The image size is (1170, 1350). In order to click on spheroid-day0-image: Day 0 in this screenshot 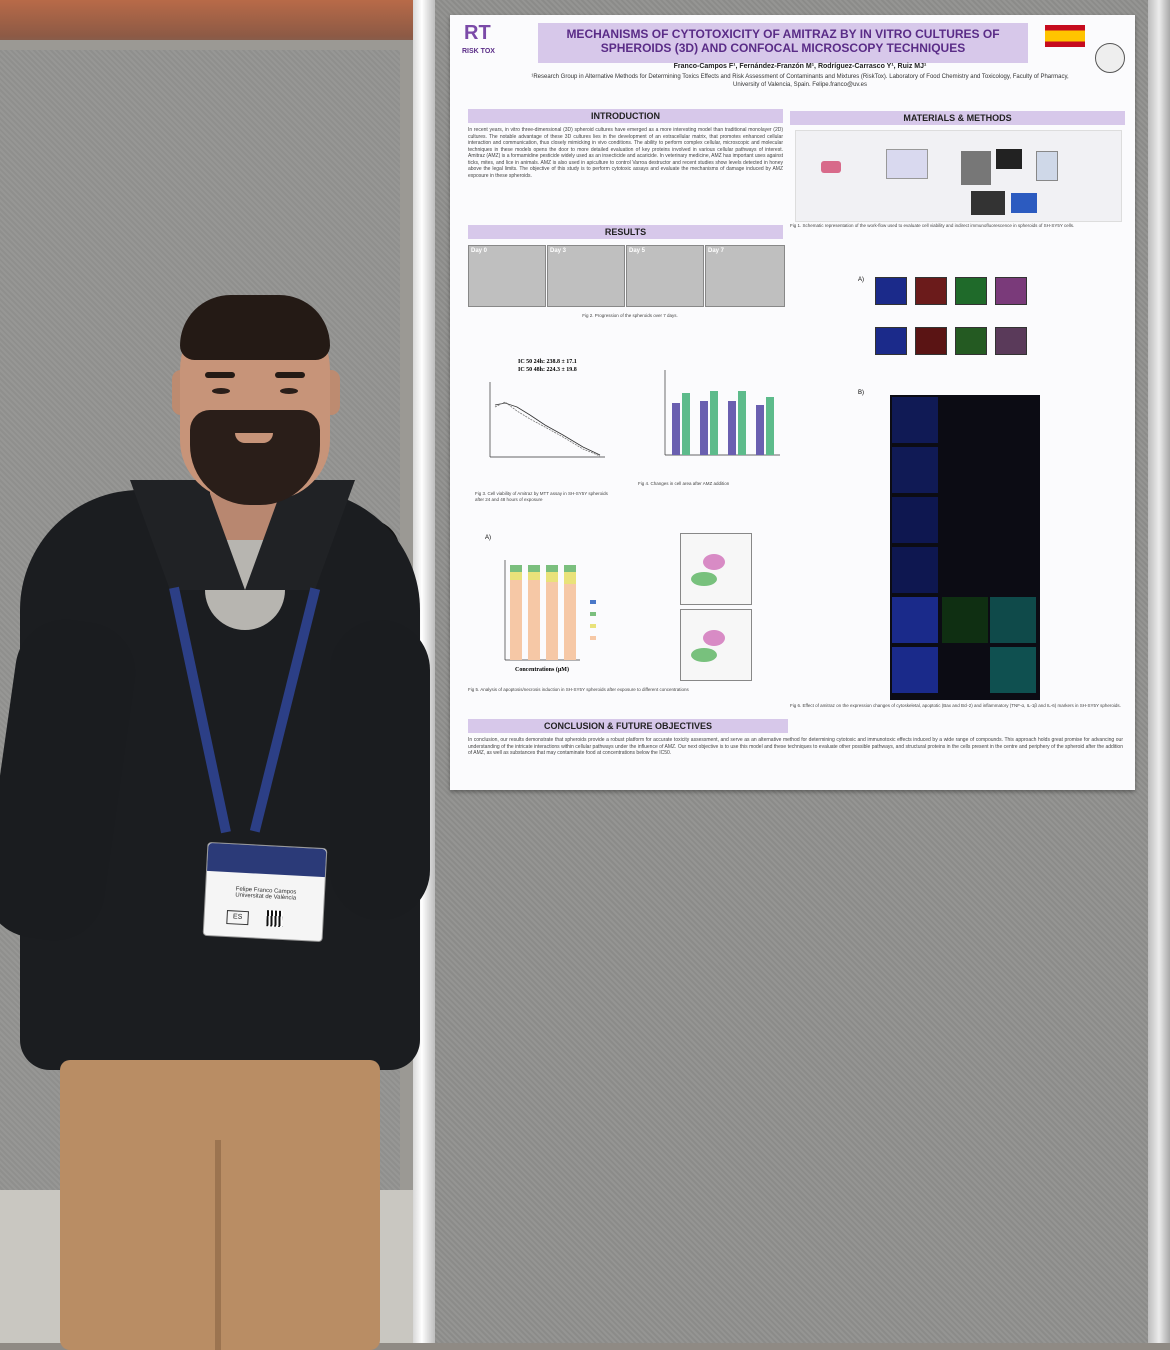, I will do `click(507, 276)`.